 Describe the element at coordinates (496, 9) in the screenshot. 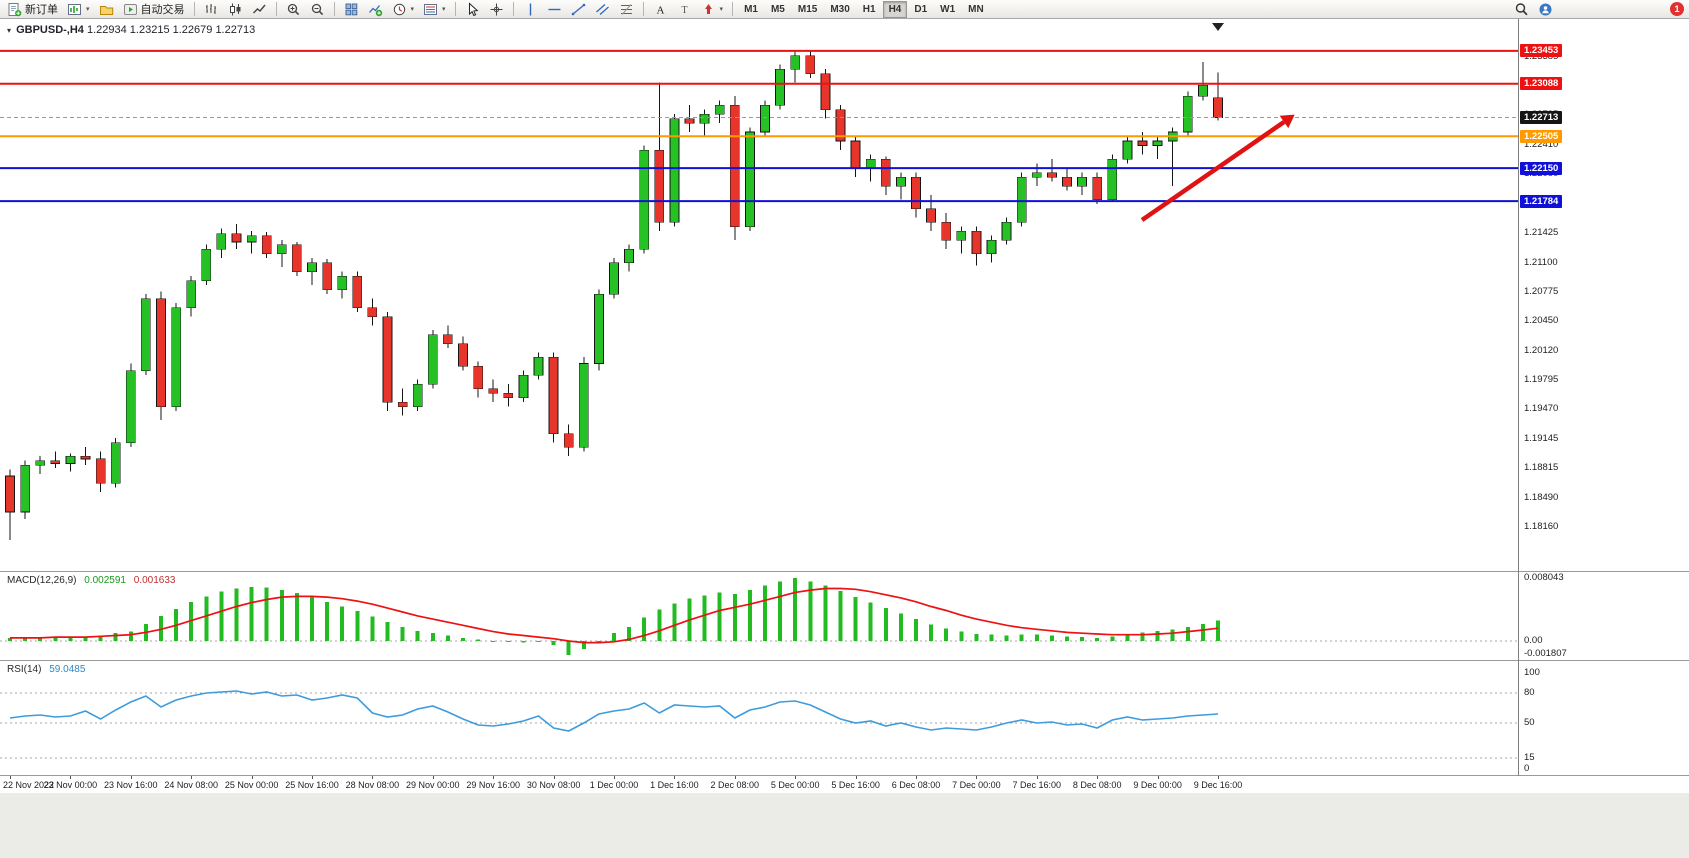

I see `crosshair-tool-button` at that location.